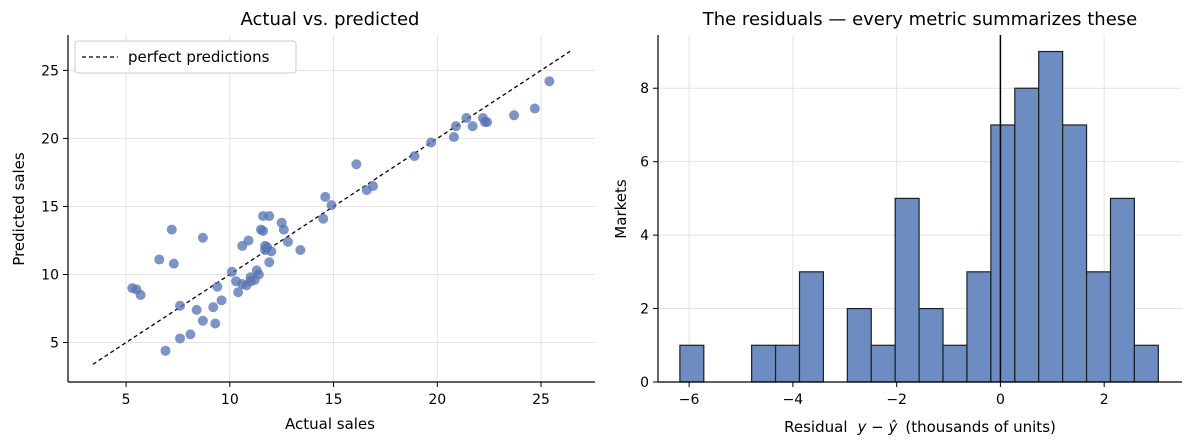 The image size is (1195, 447). What do you see at coordinates (878, 427) in the screenshot?
I see `histogram-xlabel-math: y − ŷ` at bounding box center [878, 427].